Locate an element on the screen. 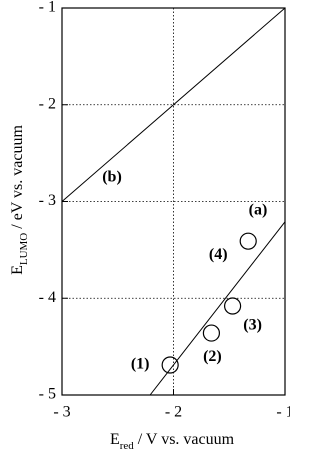  y-tick-label: - 2 is located at coordinates (47, 103).